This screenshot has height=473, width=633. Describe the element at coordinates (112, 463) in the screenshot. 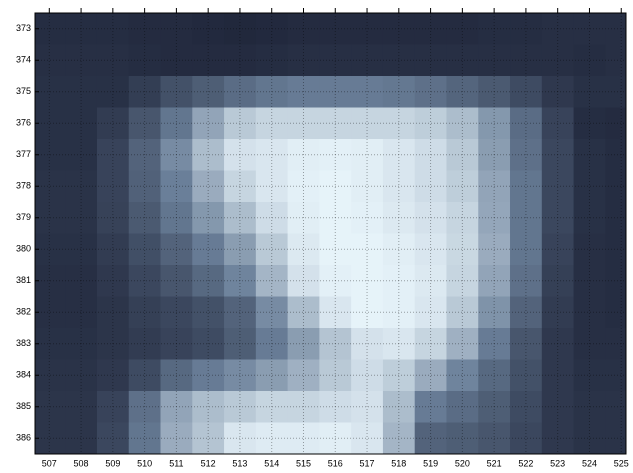

I see `x-tick-label: 509` at that location.